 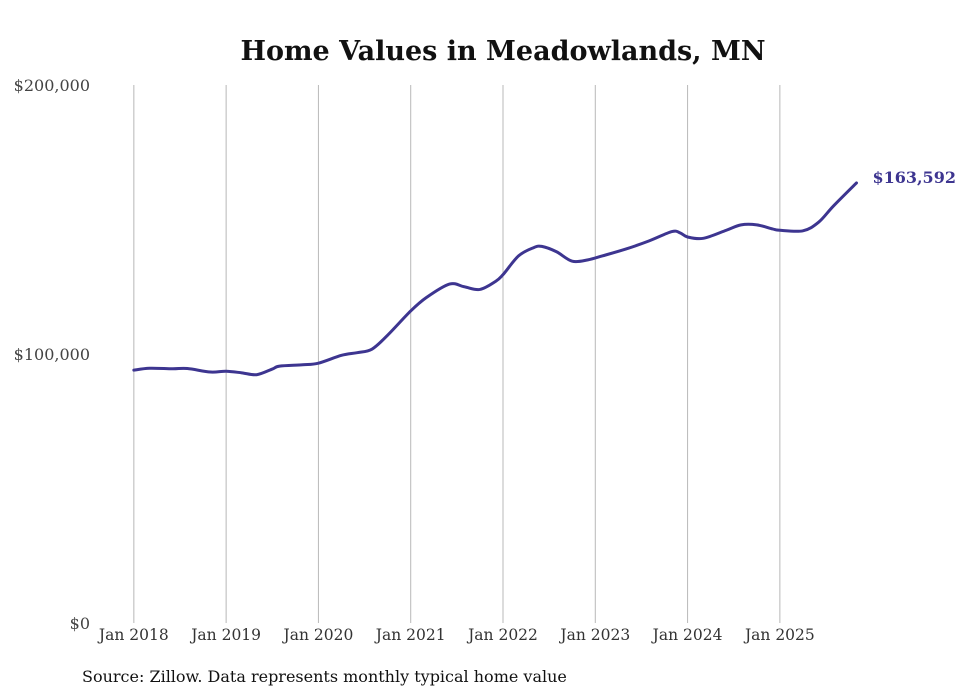 I want to click on x-tick-label: Jan 2020, so click(x=318, y=635).